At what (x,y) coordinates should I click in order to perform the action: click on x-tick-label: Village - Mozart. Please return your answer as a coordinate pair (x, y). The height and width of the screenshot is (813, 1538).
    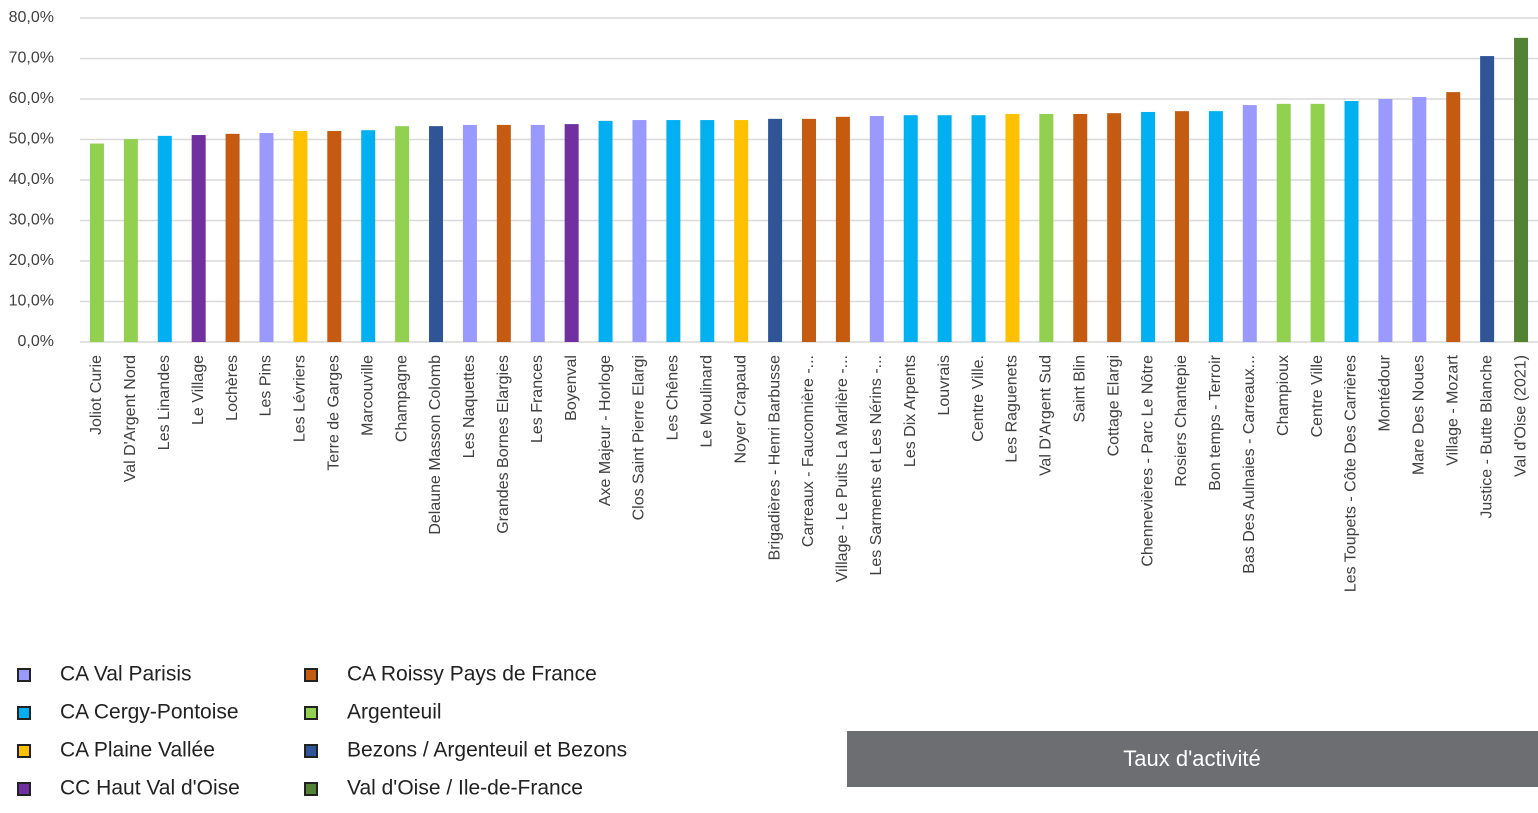
    Looking at the image, I should click on (1452, 409).